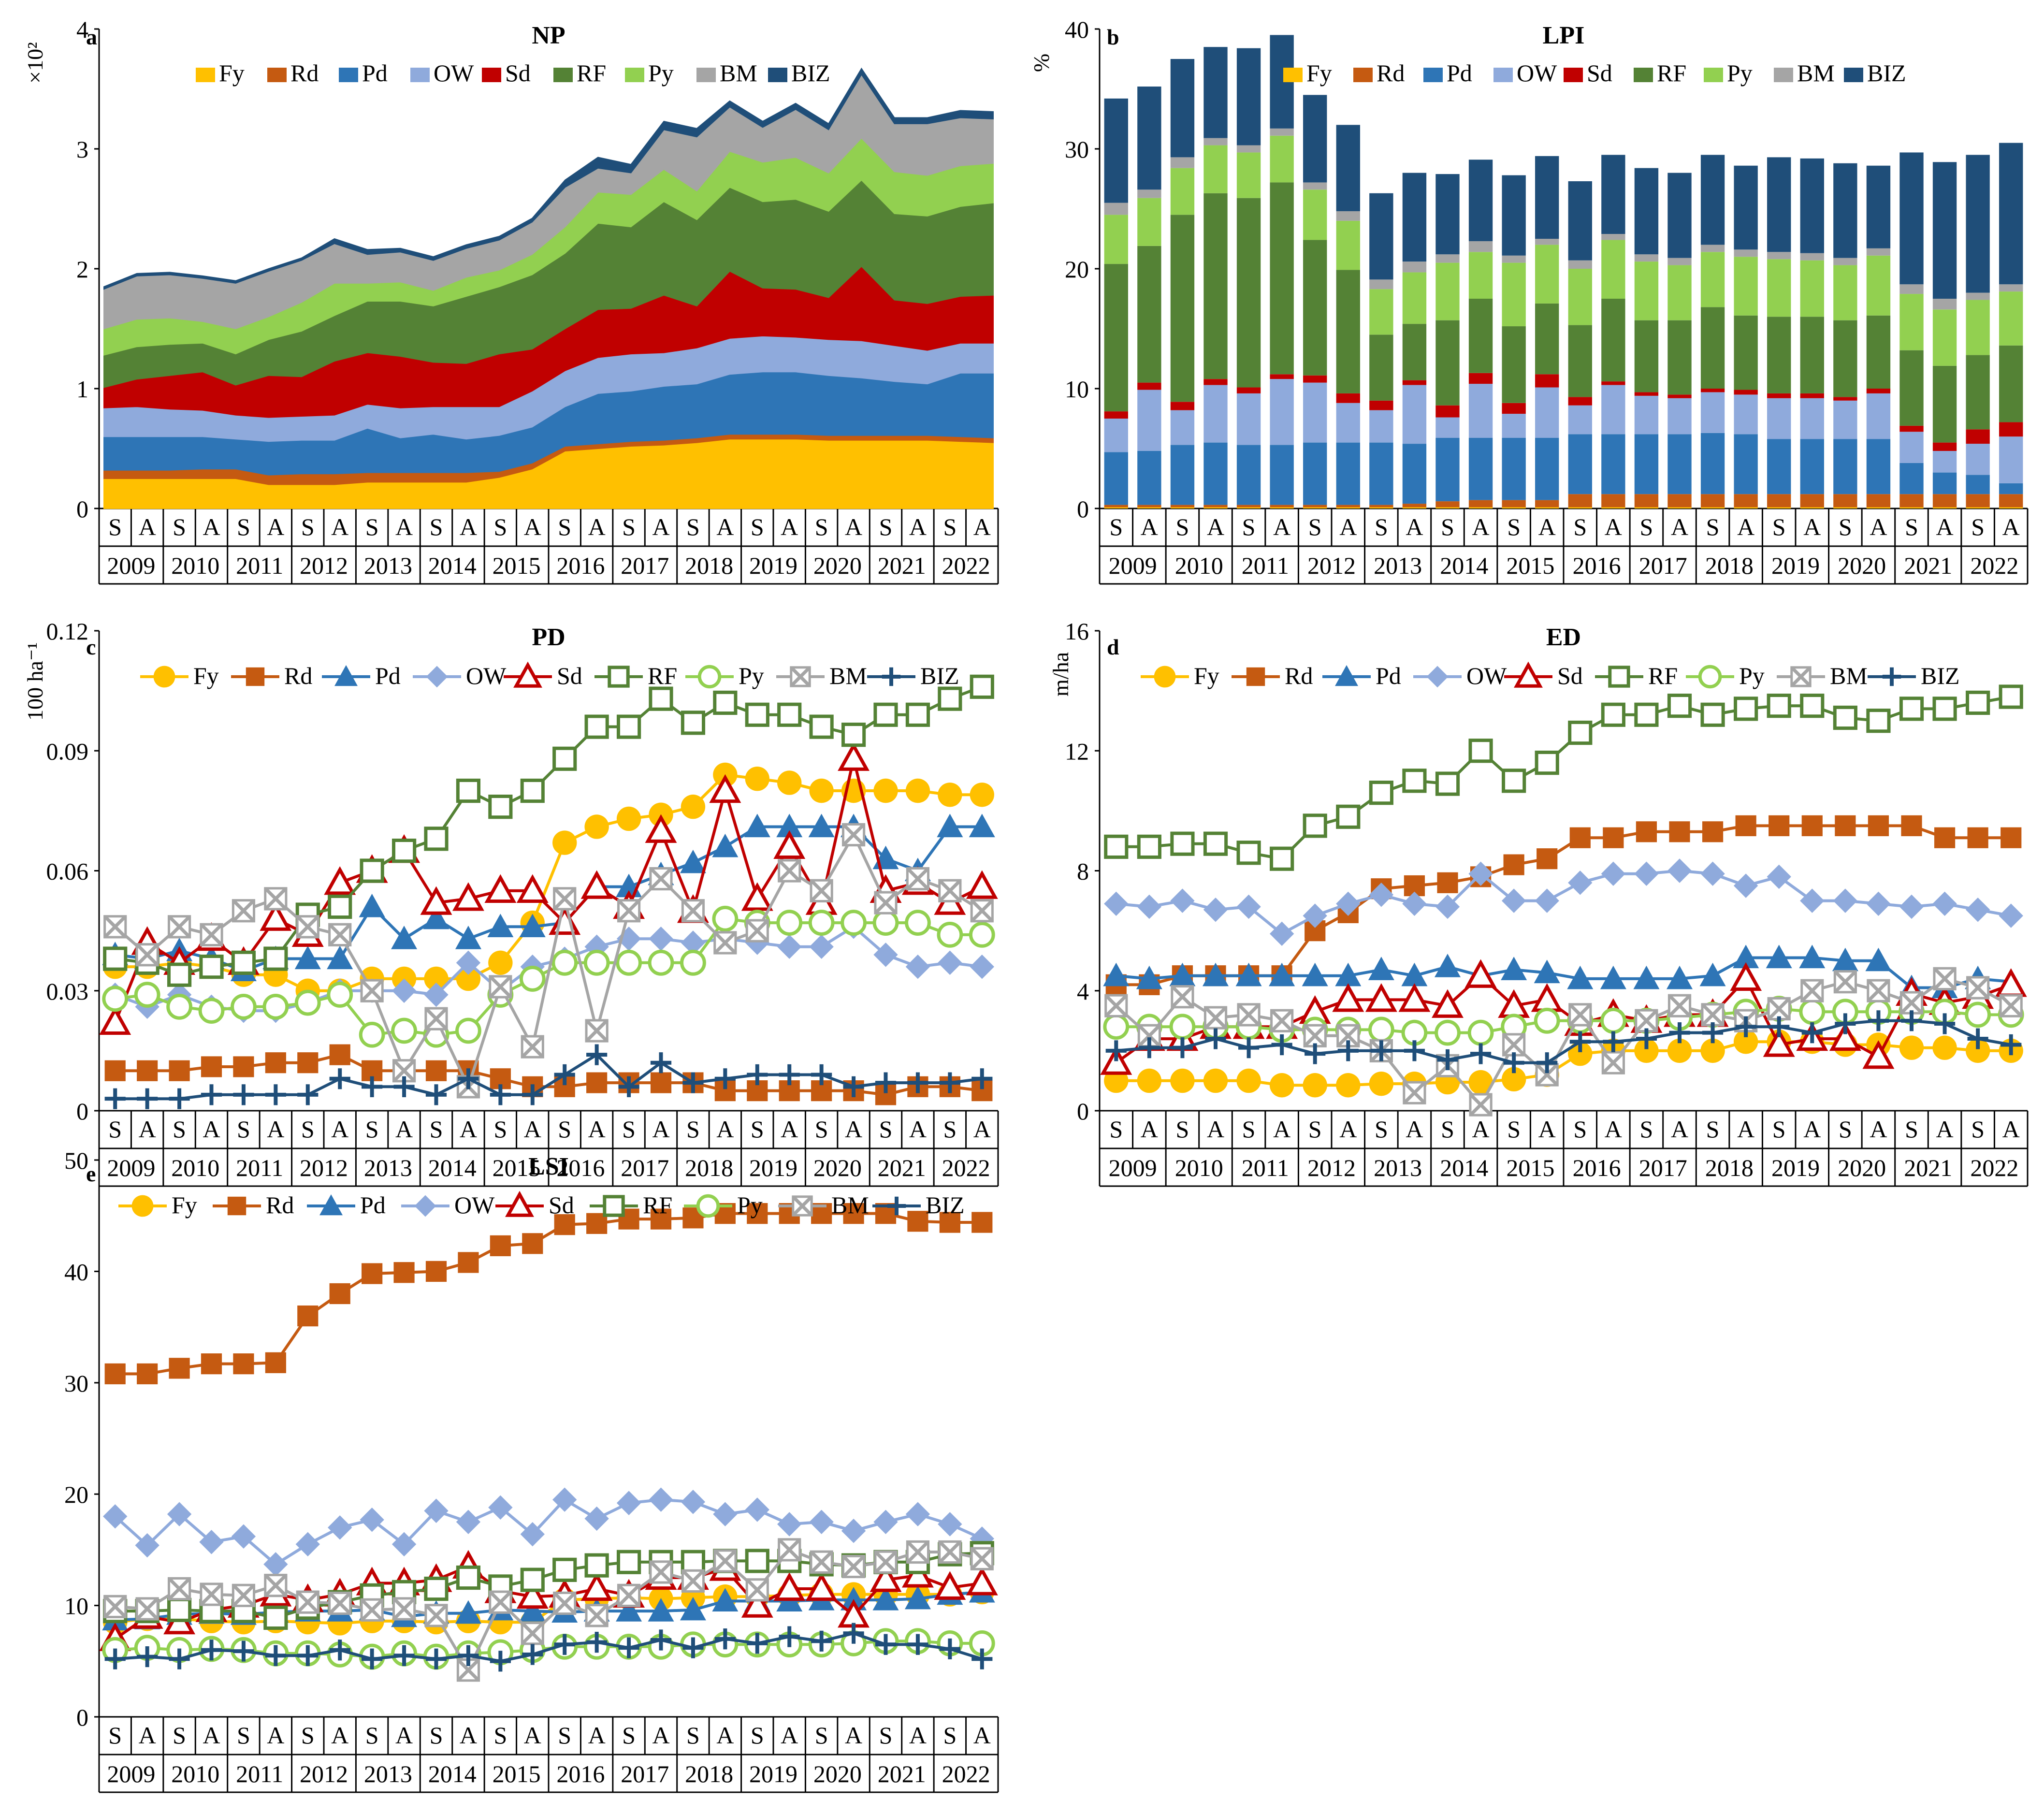 This screenshot has width=2044, height=1814. I want to click on legend-label-Py: Py, so click(1740, 73).